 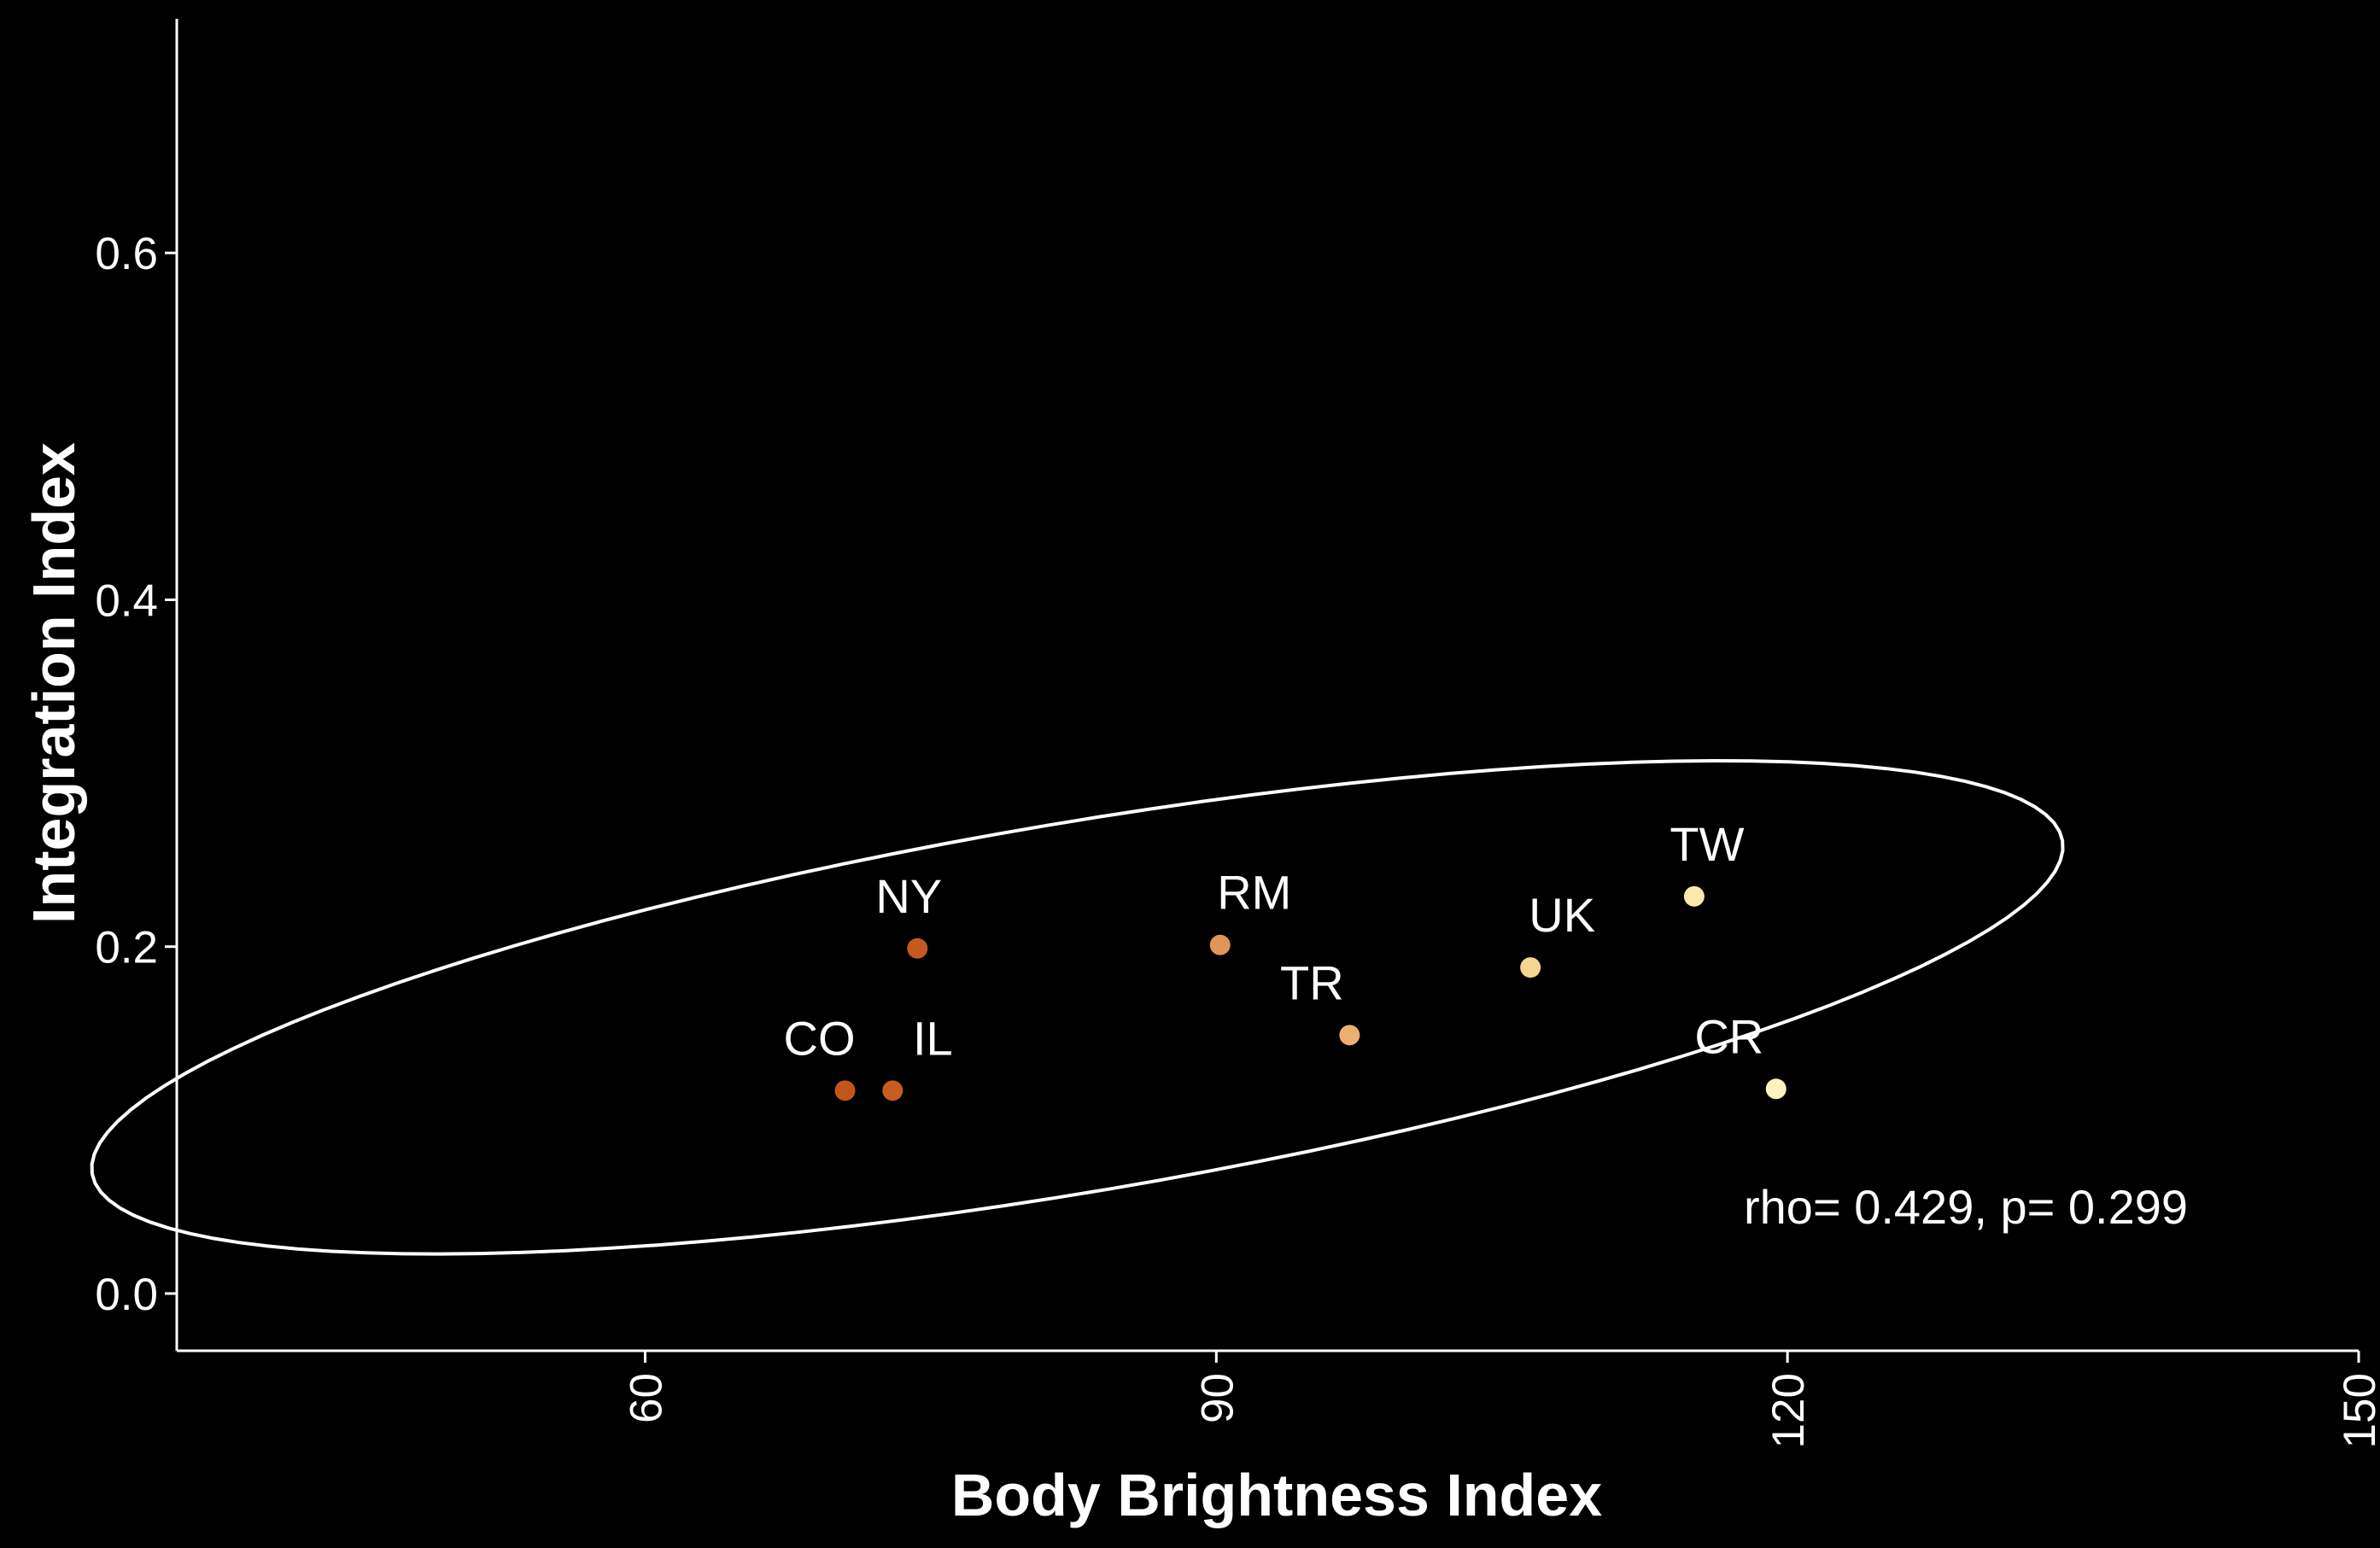 I want to click on data-point-il, so click(x=892, y=1090).